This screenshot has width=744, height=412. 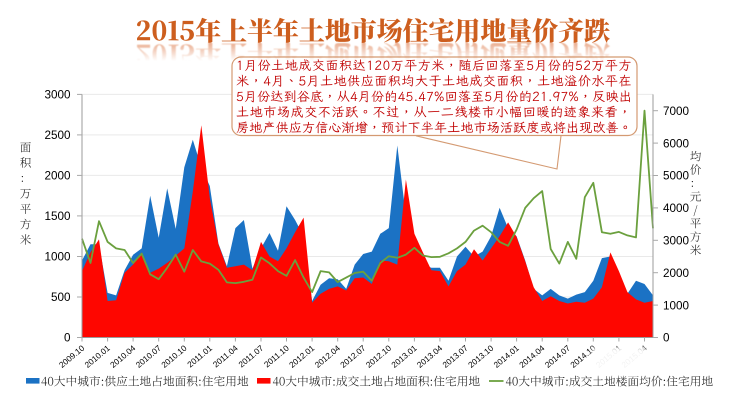 What do you see at coordinates (225, 356) in the screenshot?
I see `svg-text: 2011.04` at bounding box center [225, 356].